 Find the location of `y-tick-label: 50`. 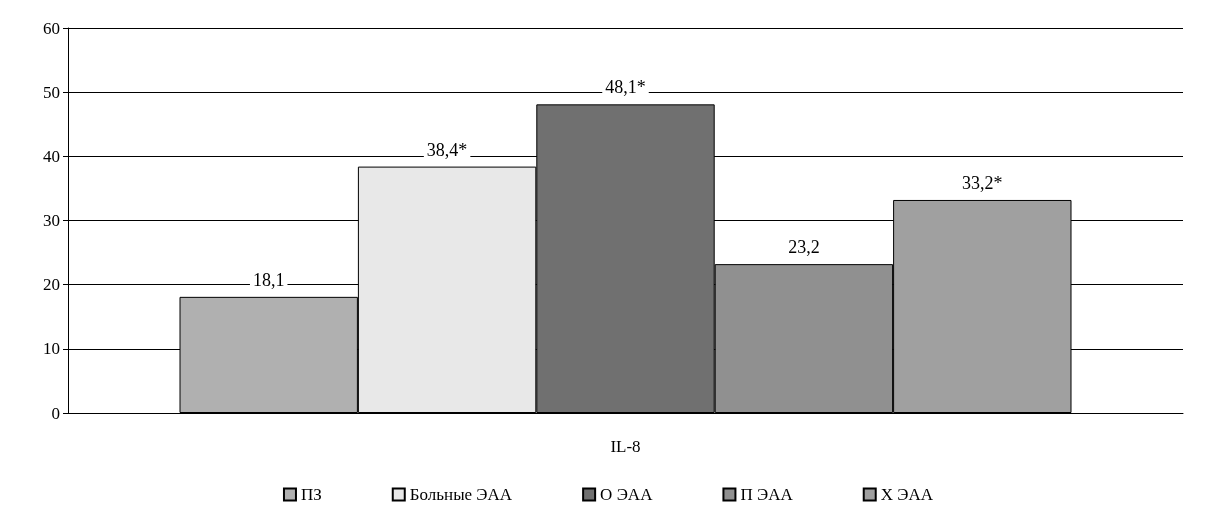

y-tick-label: 50 is located at coordinates (51, 92).